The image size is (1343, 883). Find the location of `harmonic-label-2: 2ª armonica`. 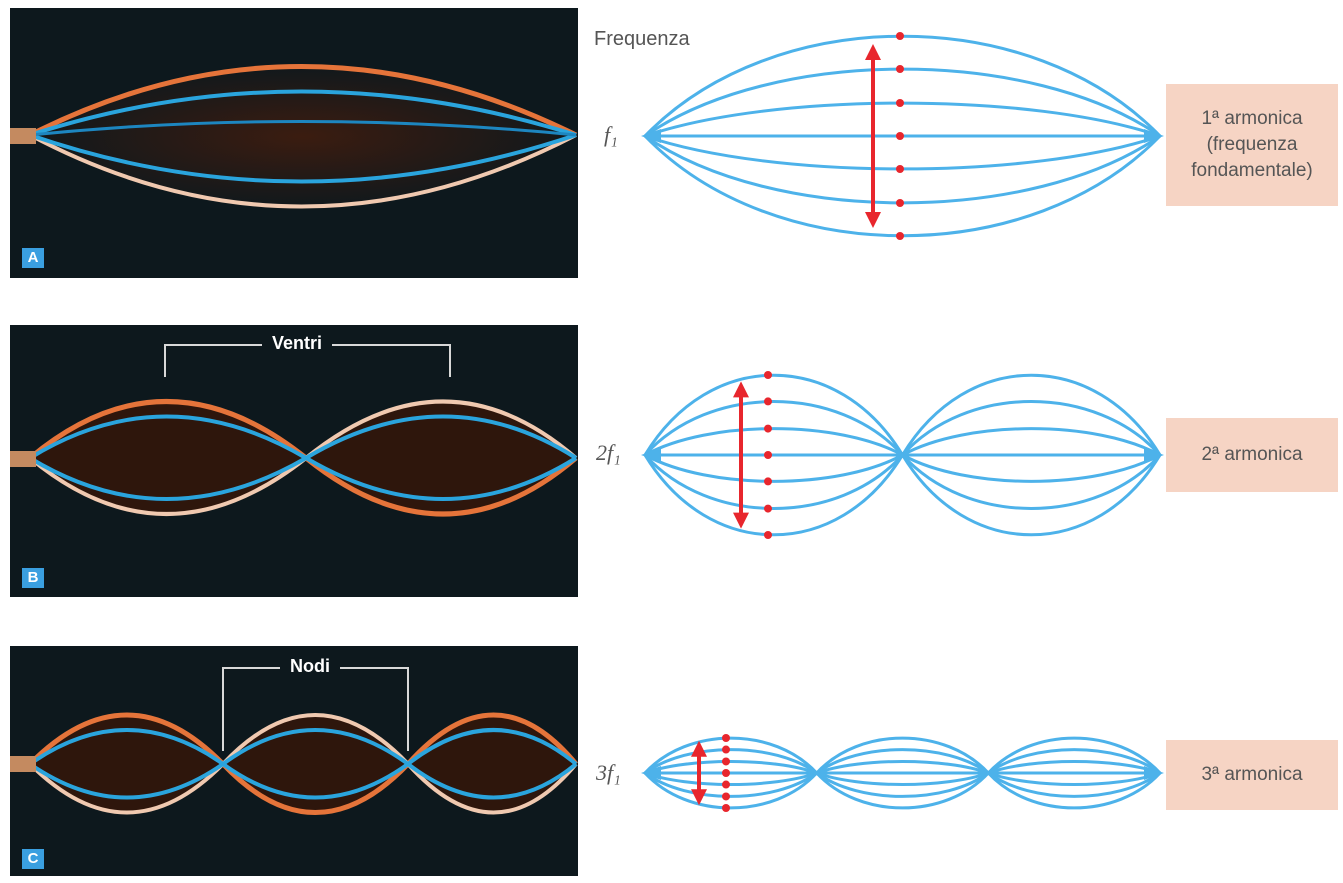

harmonic-label-2: 2ª armonica is located at coordinates (1252, 455).